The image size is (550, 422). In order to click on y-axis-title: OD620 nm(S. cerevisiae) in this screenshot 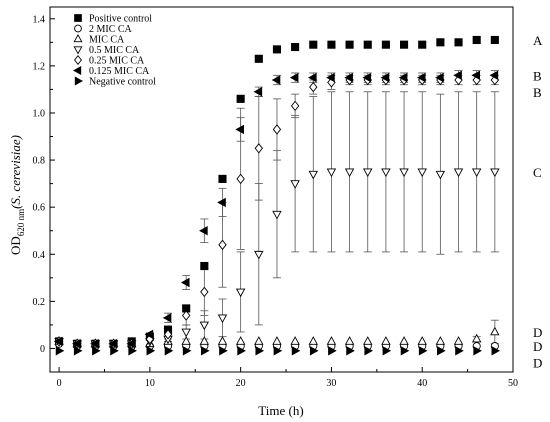, I will do `click(17, 195)`.